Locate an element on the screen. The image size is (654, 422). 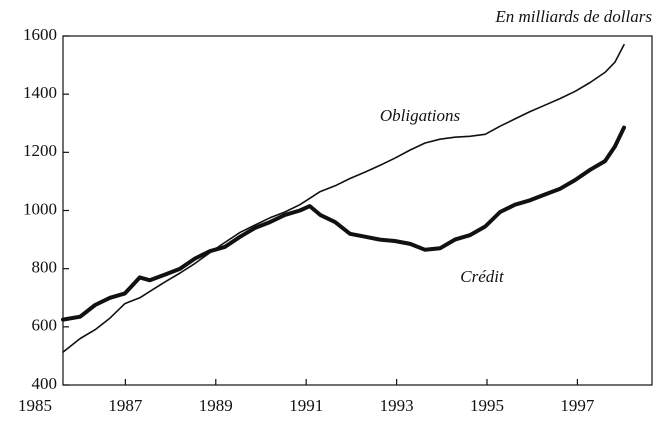
x-tick-label: 1985 is located at coordinates (35, 405).